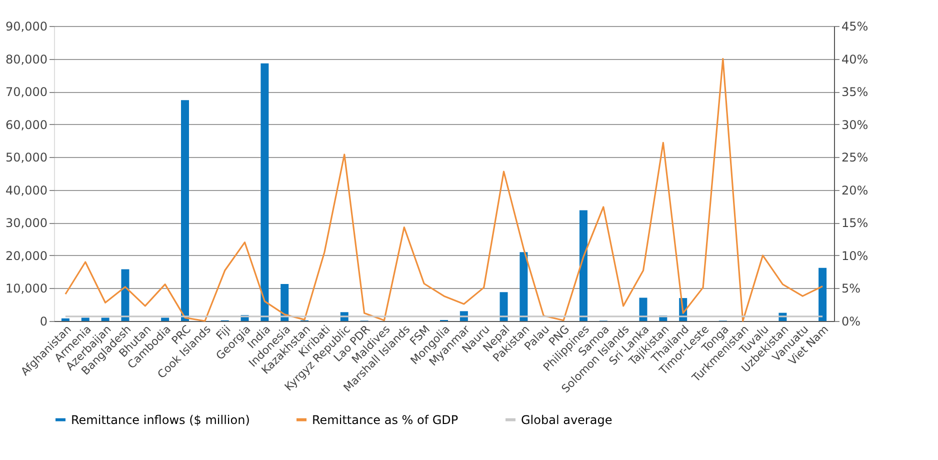 The height and width of the screenshot is (460, 938). Describe the element at coordinates (851, 321) in the screenshot. I see `y2-tick-label: 0%` at that location.